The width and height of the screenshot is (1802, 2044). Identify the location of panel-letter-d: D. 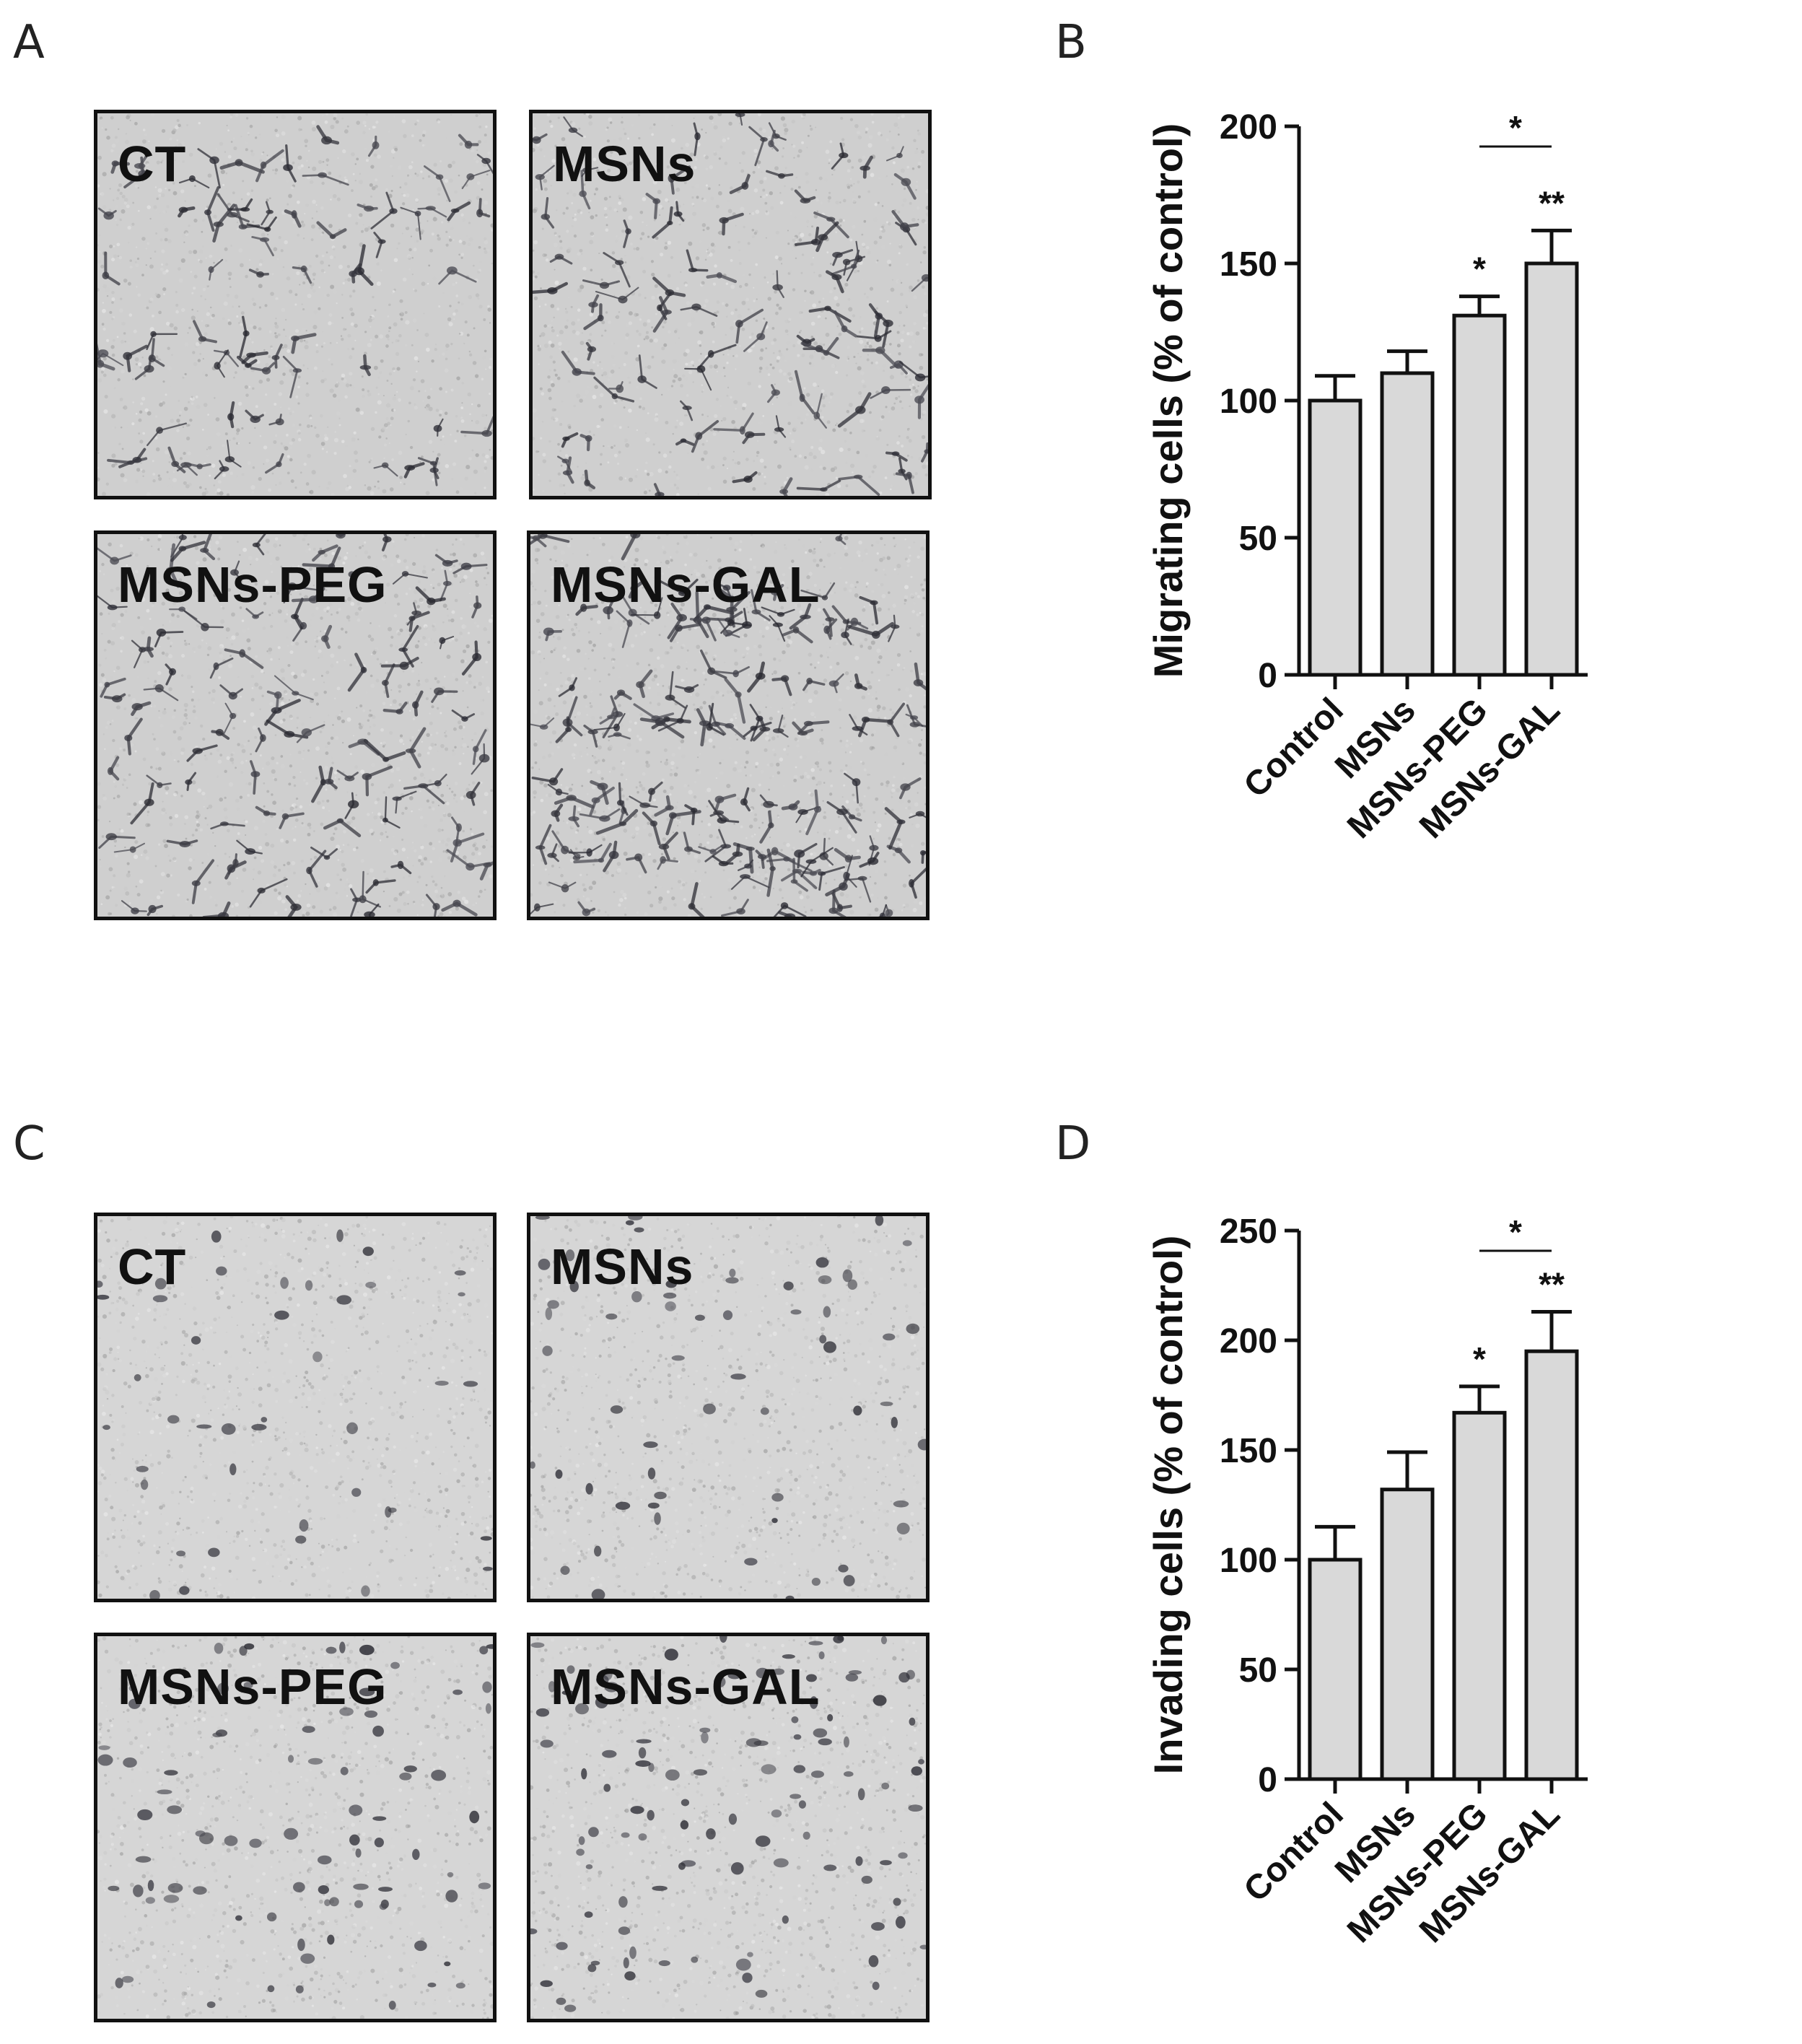
(1073, 1144).